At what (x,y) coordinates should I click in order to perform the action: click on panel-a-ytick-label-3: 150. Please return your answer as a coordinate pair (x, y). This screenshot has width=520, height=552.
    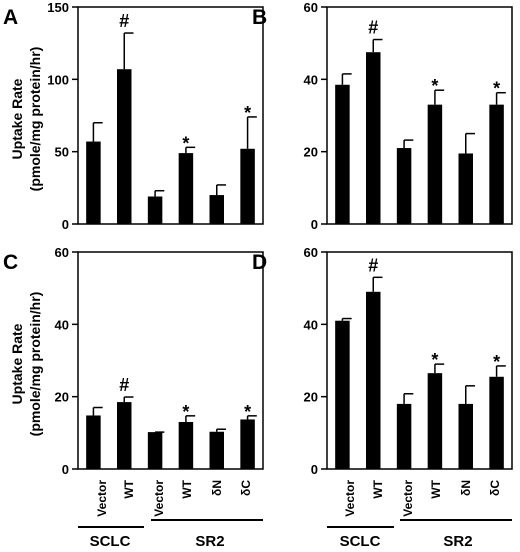
    Looking at the image, I should click on (58, 7).